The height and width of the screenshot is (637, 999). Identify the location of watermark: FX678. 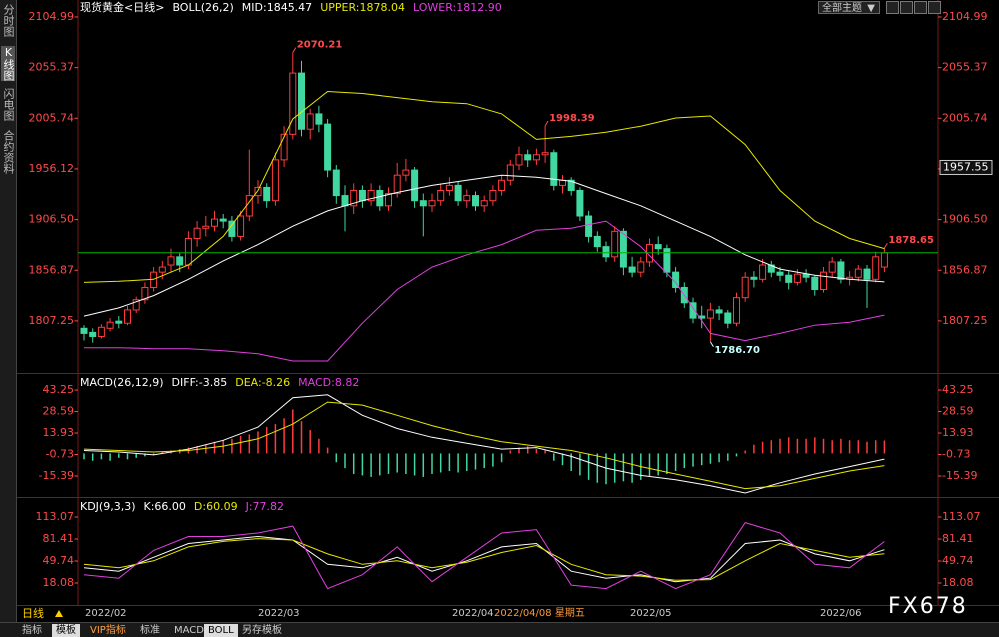
(928, 606).